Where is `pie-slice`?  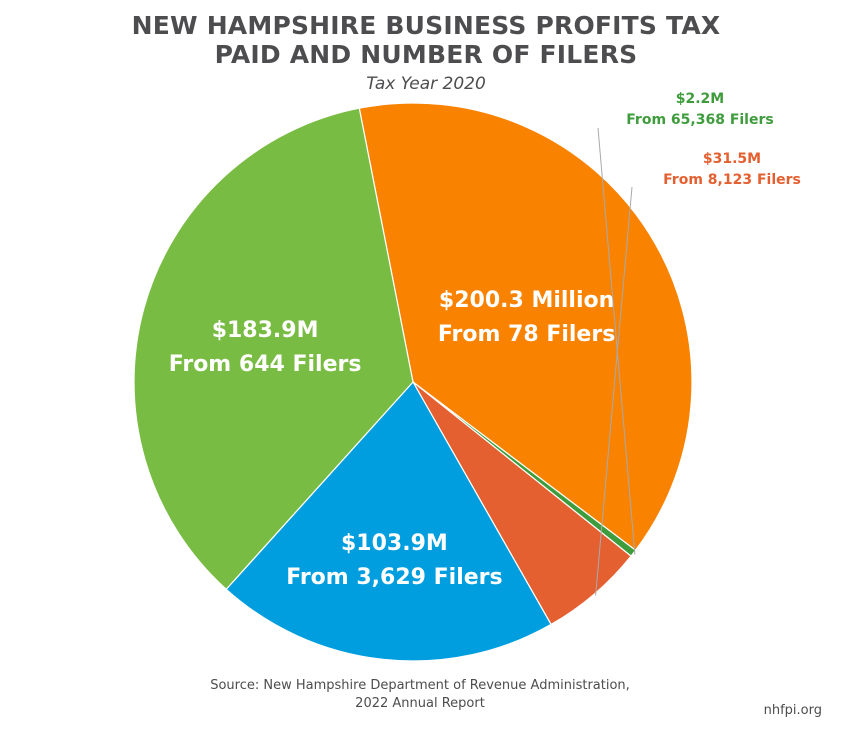
pie-slice is located at coordinates (388, 521).